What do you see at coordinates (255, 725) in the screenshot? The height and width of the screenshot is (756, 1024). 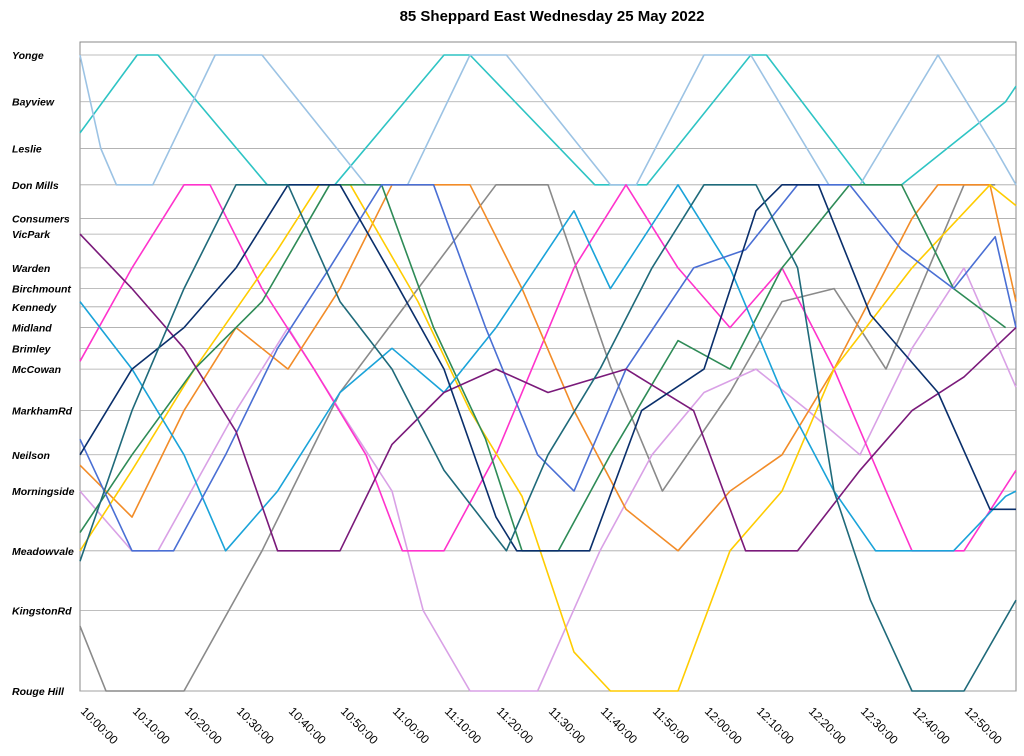 I see `x-tick-label: 10:30:00` at bounding box center [255, 725].